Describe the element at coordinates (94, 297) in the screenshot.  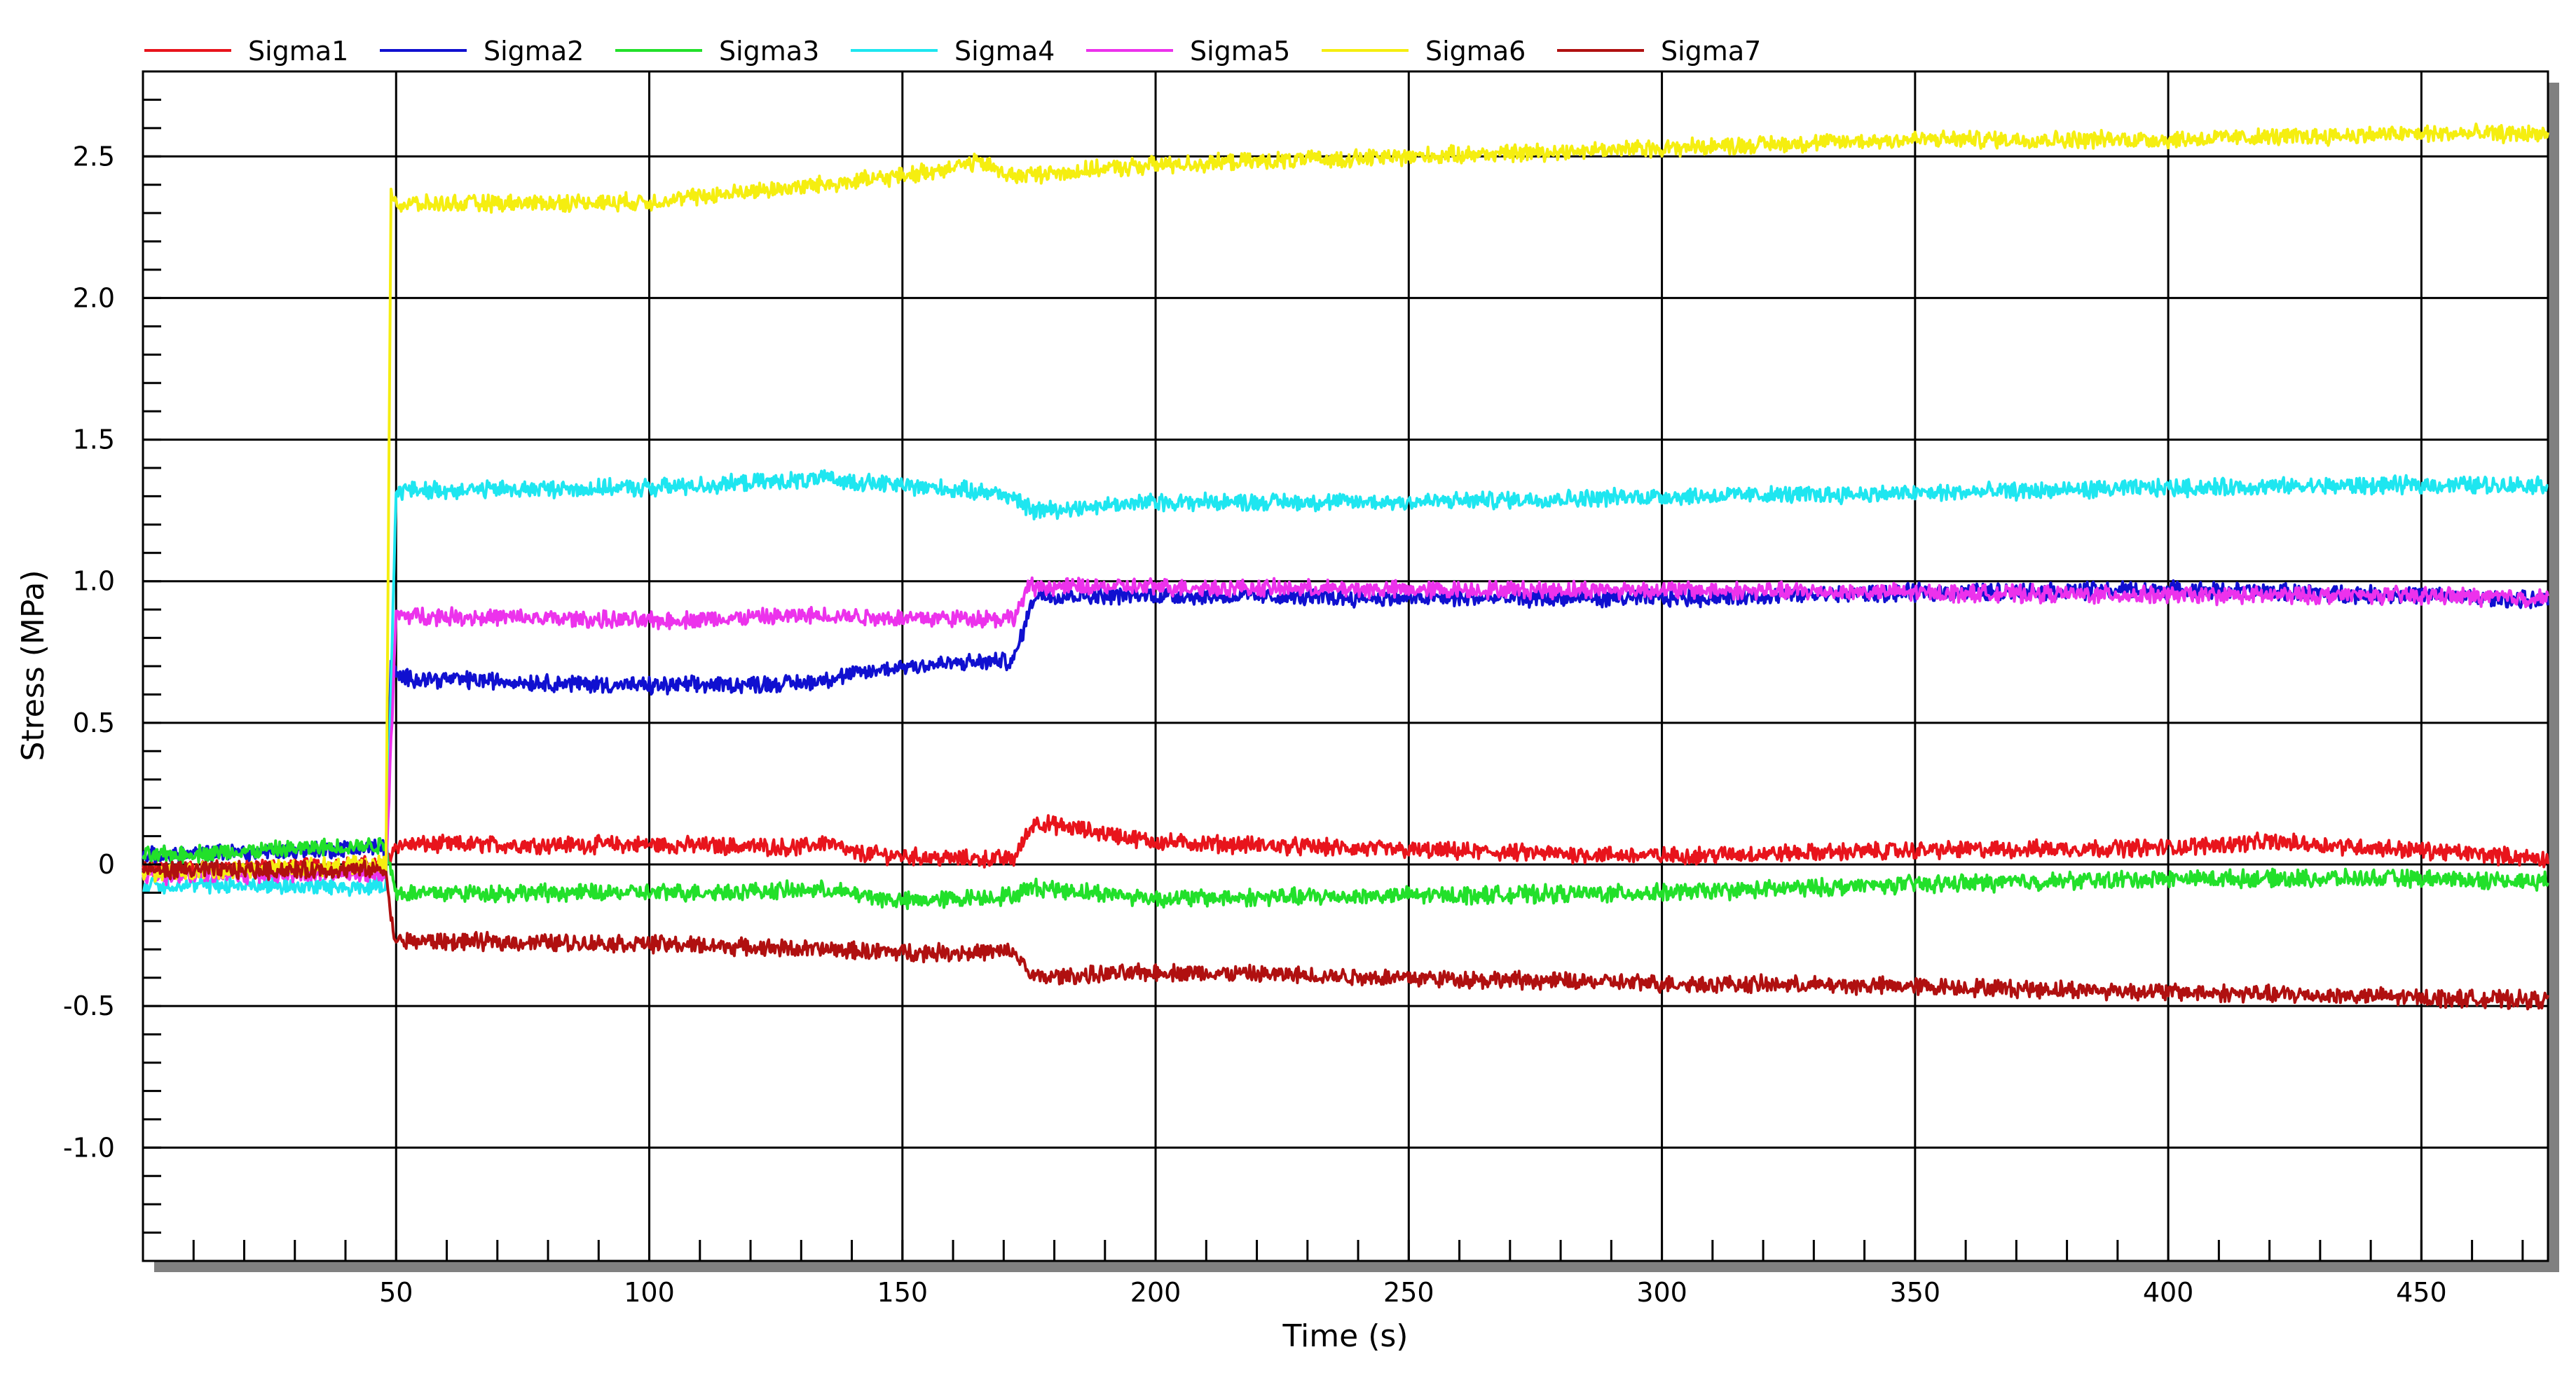
I see `y-tick-label: 2.0` at that location.